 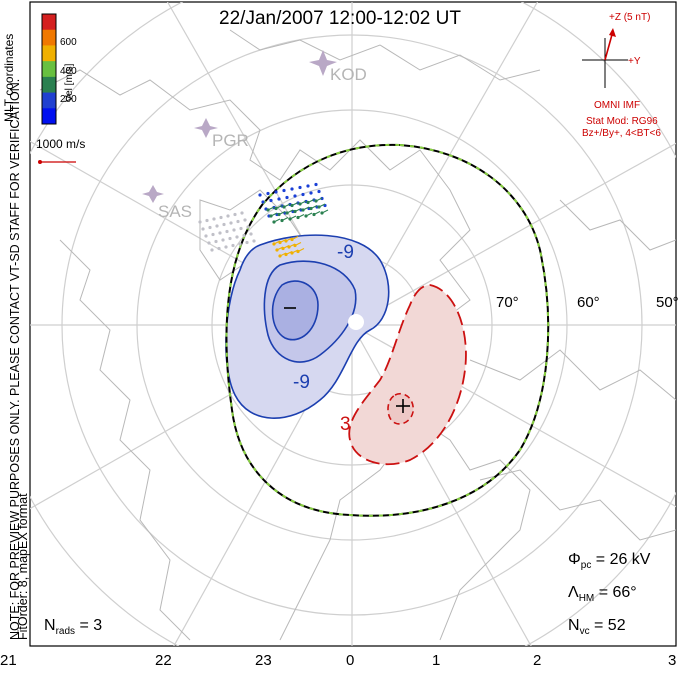 I want to click on max-marker, so click(x=403, y=406).